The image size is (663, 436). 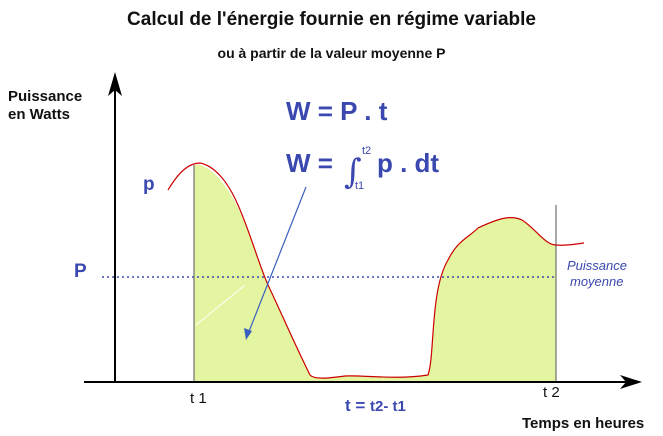 I want to click on y-axis-label: Puissance en Watts, so click(x=45, y=106).